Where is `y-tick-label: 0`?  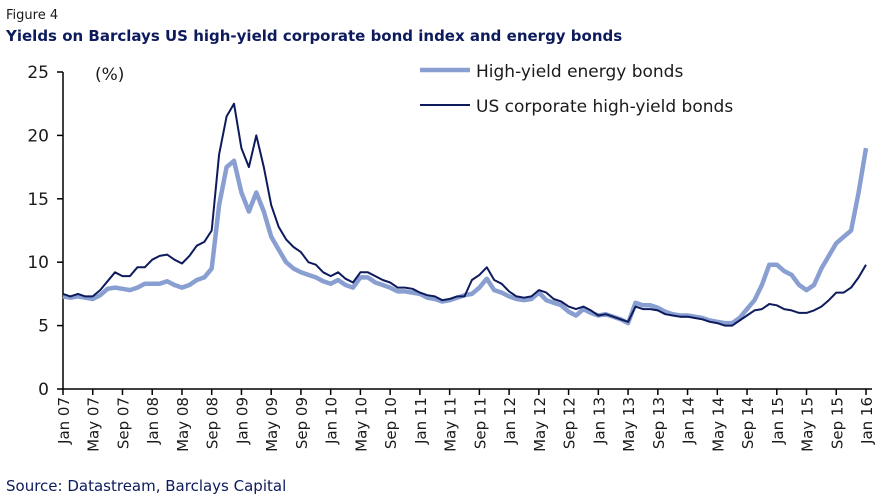 y-tick-label: 0 is located at coordinates (43, 390).